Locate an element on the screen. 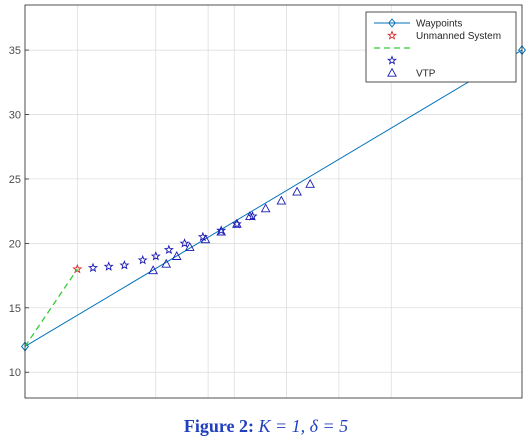 The width and height of the screenshot is (532, 440). legend-label-0: Waypoints is located at coordinates (439, 24).